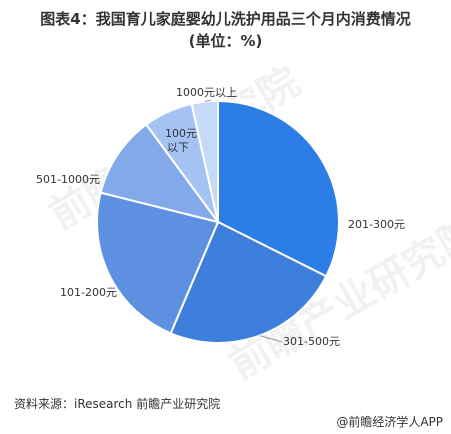  I want to click on source-note: 资料来源：iResearch 前瞻产业研究院, so click(117, 404).